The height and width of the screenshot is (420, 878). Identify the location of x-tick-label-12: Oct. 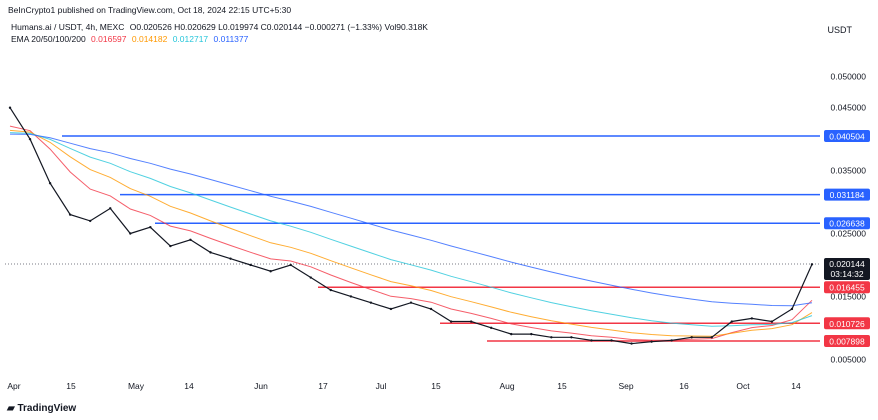
(743, 386).